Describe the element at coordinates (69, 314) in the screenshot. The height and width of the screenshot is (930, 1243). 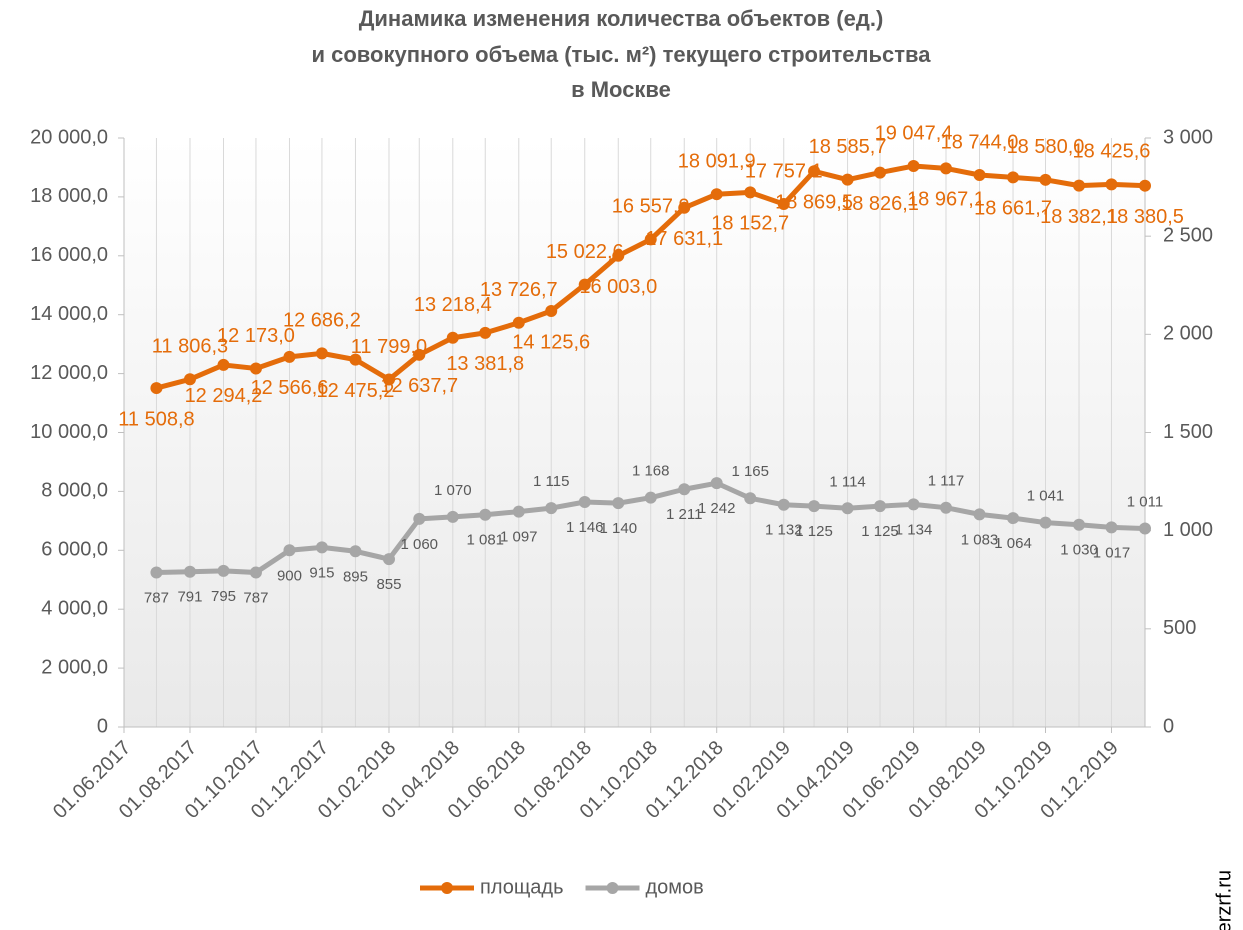
I see `y-tick-label: 14 000,0` at that location.